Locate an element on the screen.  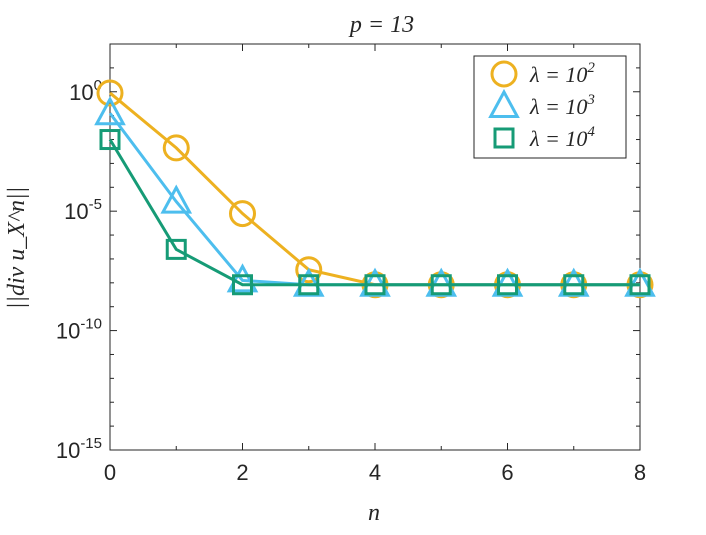
y-axis-label: ||div u_X^n|| is located at coordinates (17, 248).